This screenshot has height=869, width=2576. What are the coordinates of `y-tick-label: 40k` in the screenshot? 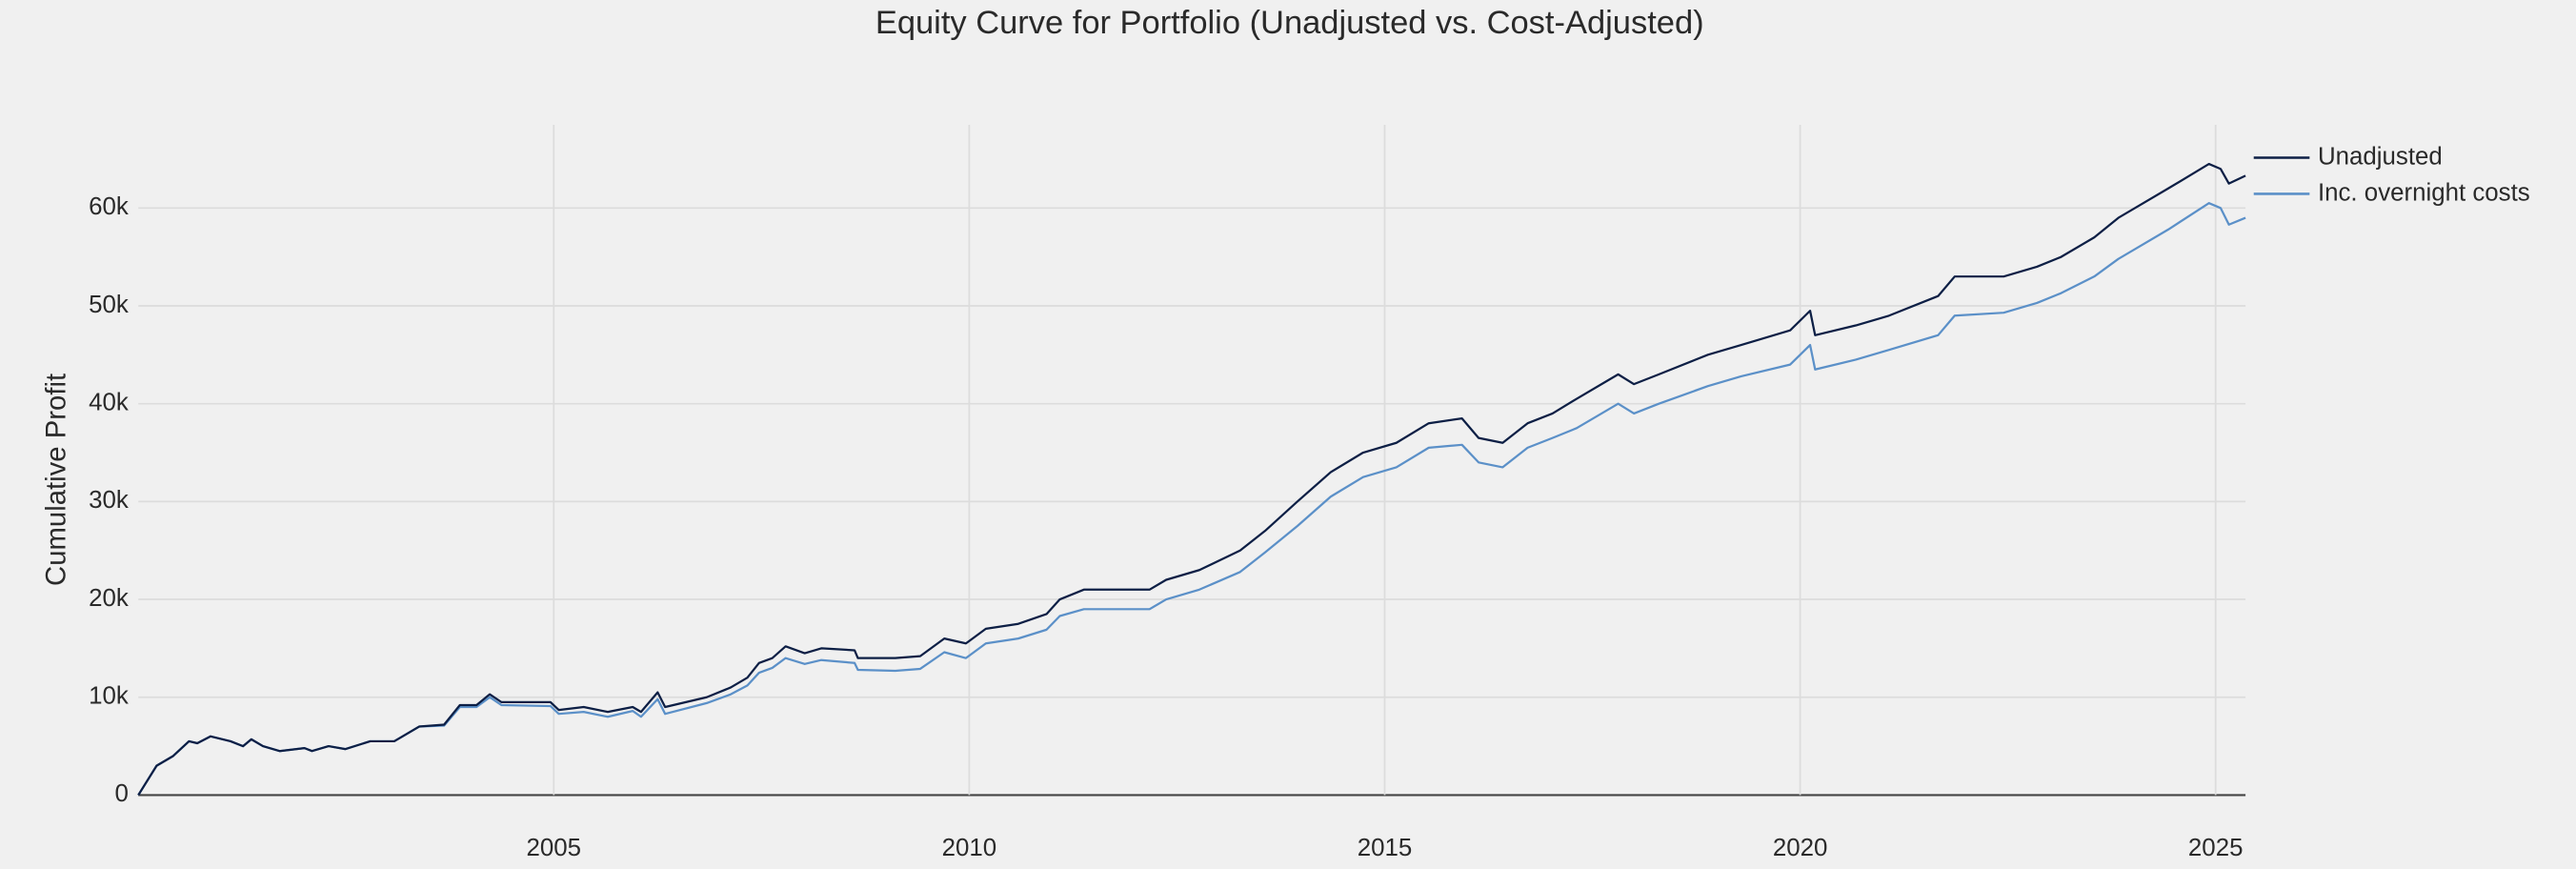 It's located at (109, 403).